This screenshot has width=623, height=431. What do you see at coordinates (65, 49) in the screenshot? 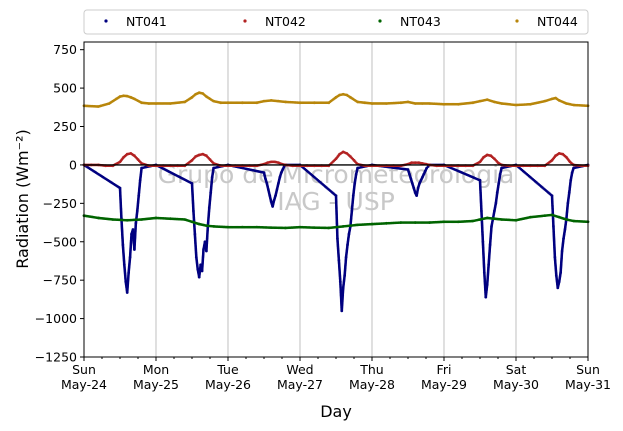
I see `y-tick-label: 750` at bounding box center [65, 49].